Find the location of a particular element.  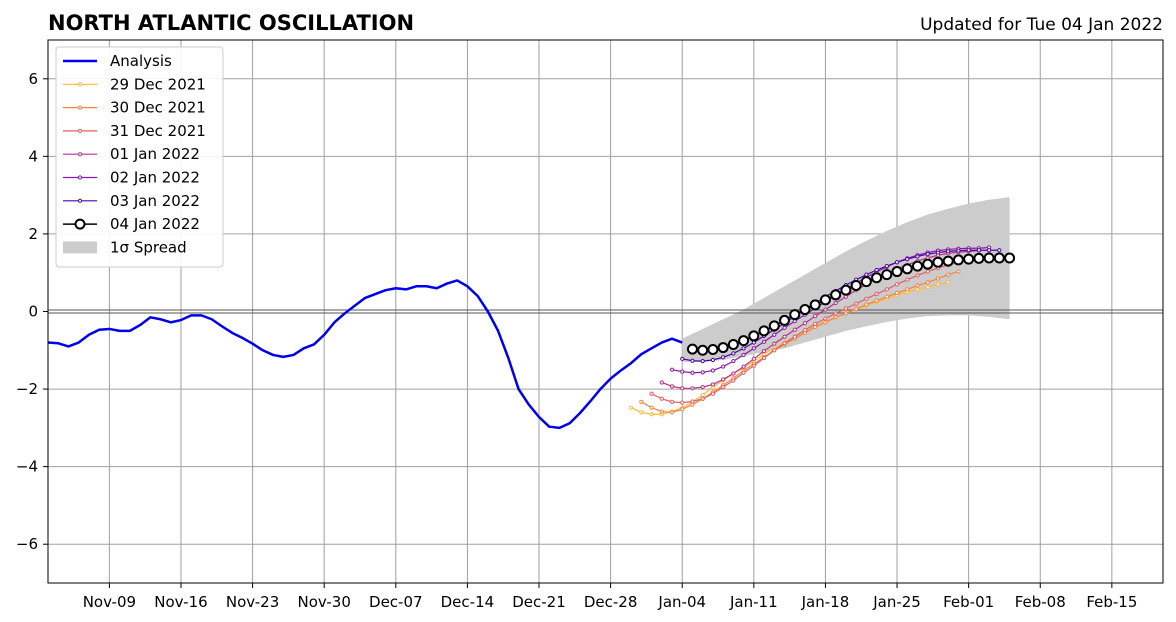

legend-label: 30 Dec 2021 is located at coordinates (158, 108).